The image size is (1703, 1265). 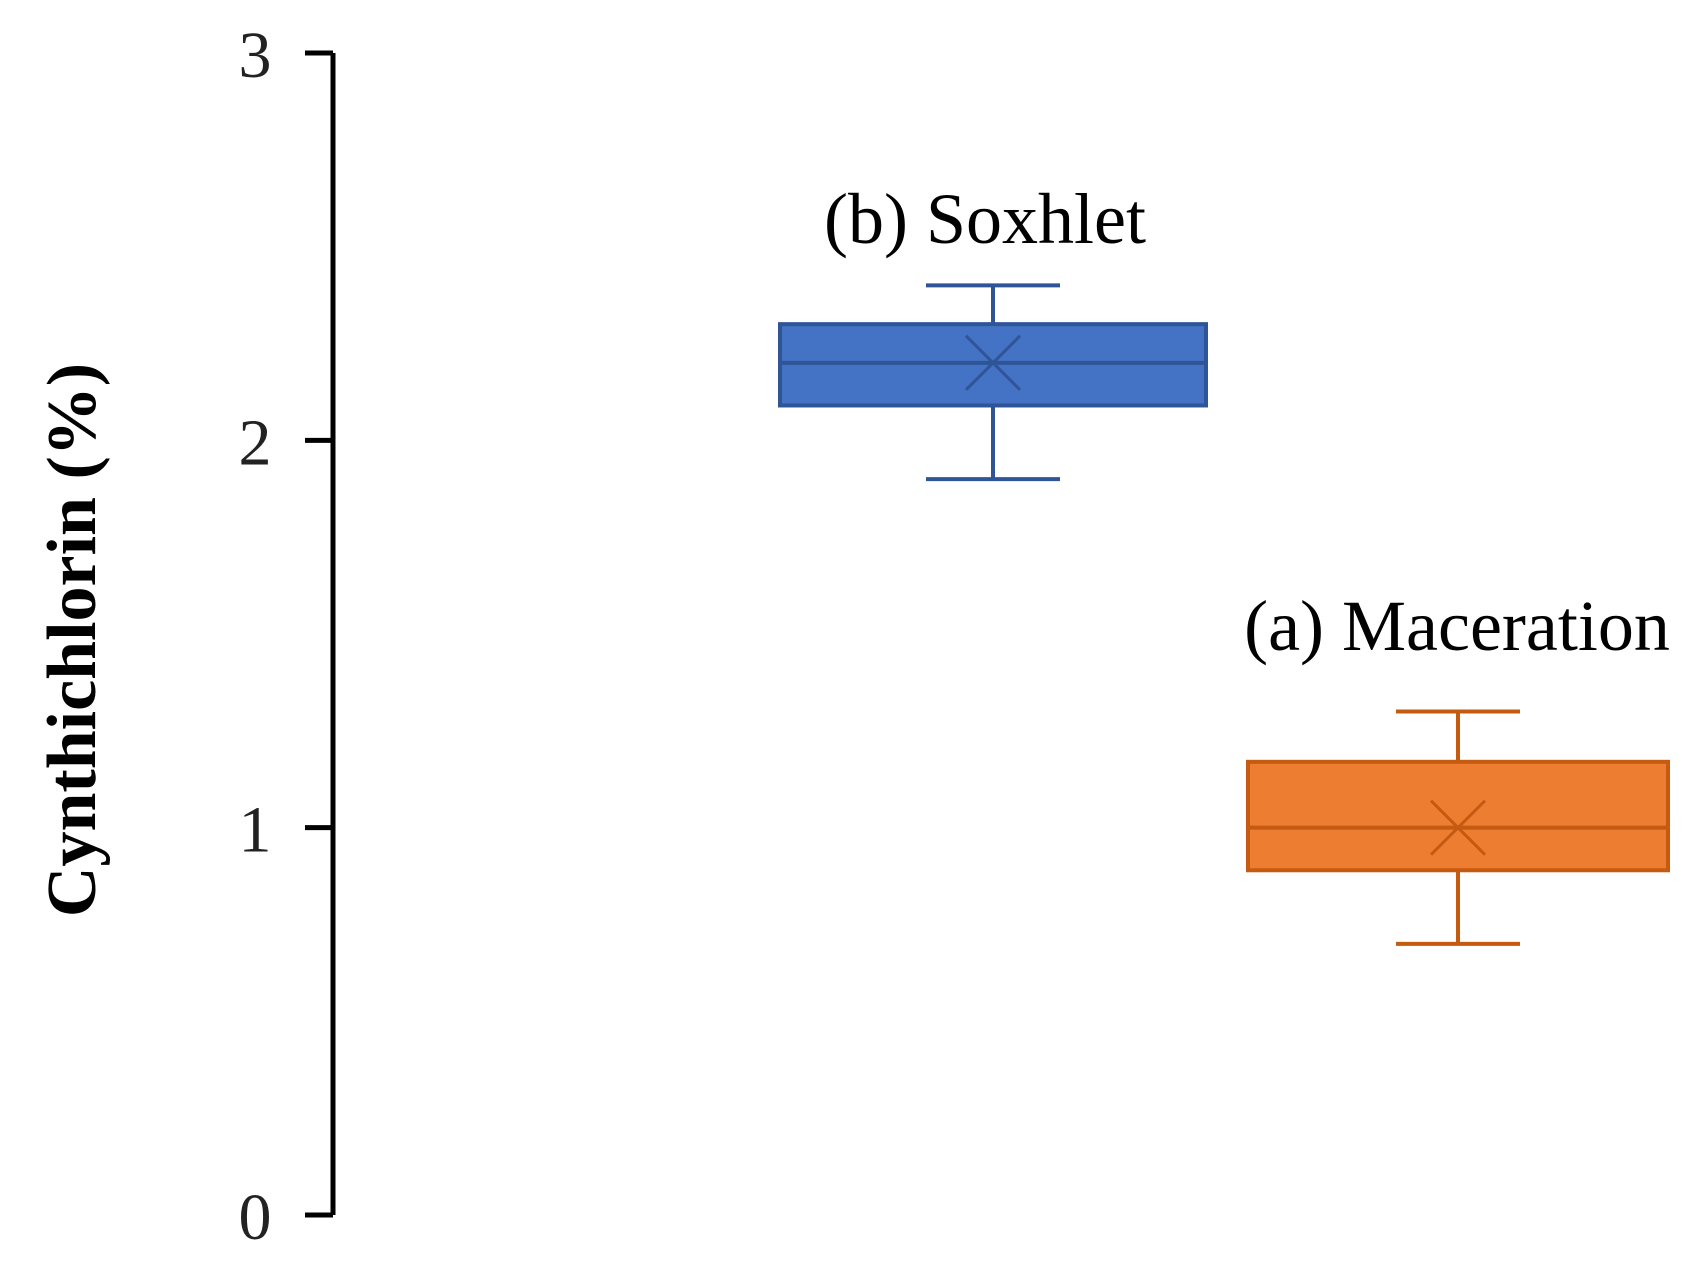 I want to click on y-tick-label: 0, so click(x=255, y=1217).